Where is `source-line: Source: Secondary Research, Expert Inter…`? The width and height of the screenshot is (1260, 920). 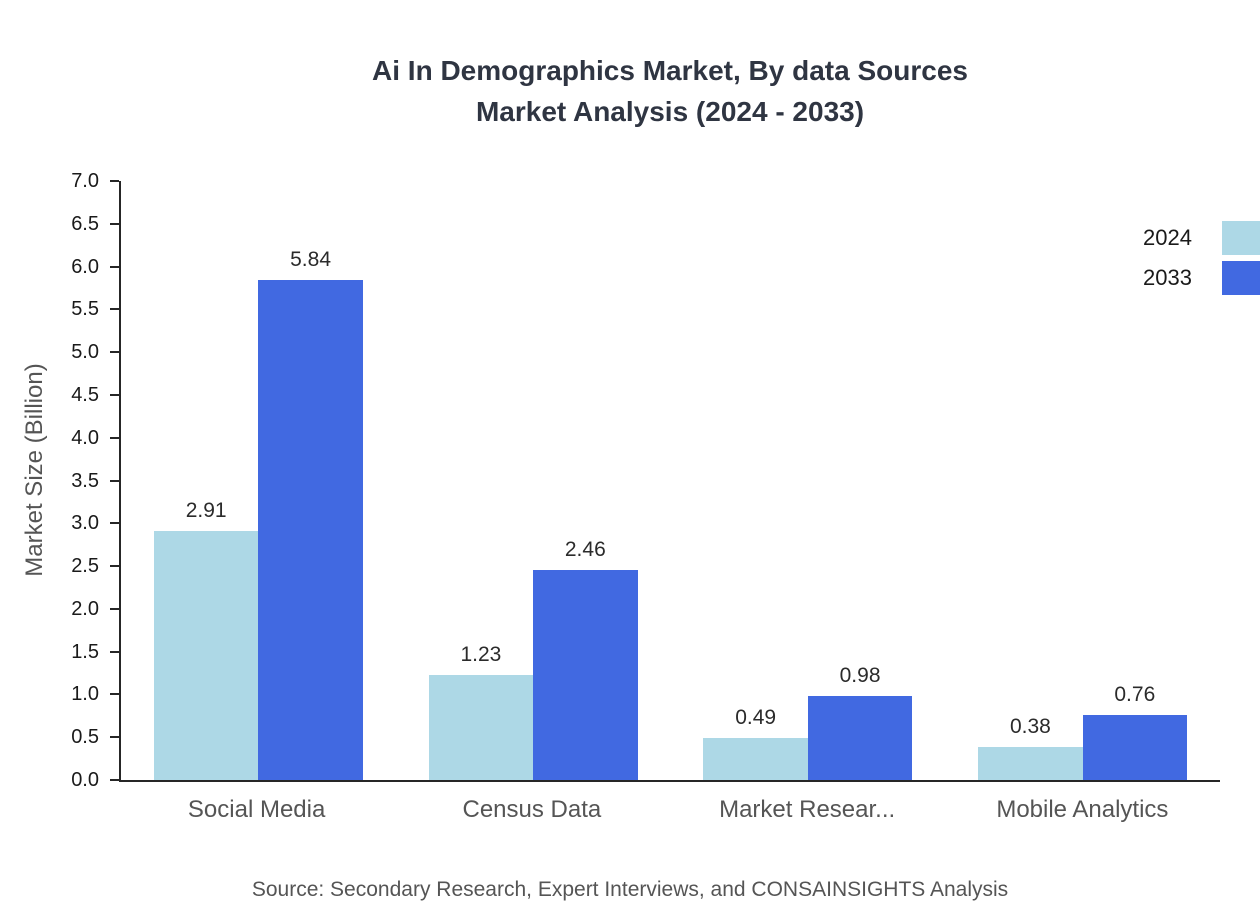 source-line: Source: Secondary Research, Expert Inter… is located at coordinates (630, 889).